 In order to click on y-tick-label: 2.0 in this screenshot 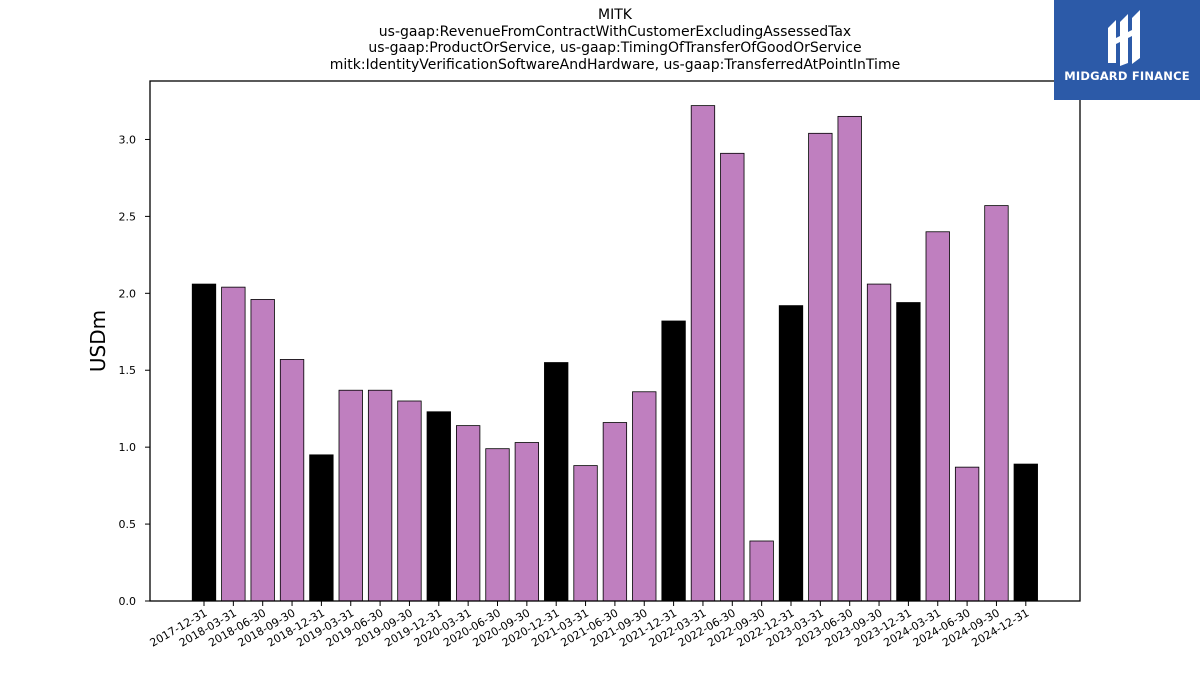, I will do `click(128, 293)`.